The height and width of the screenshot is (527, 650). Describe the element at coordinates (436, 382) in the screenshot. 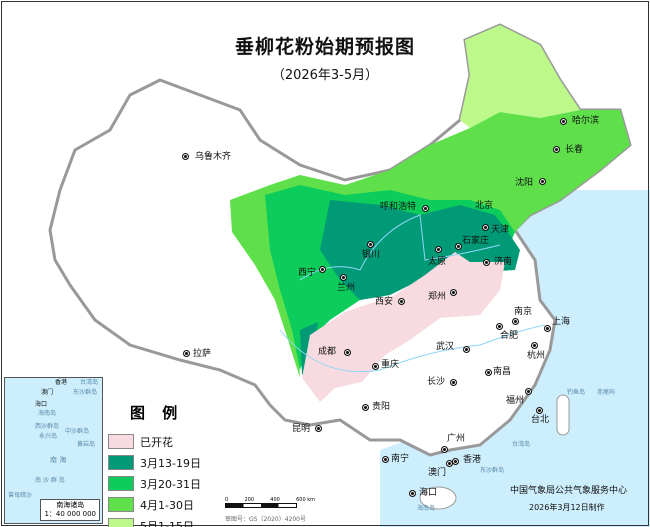

I see `city-label: 长沙` at that location.